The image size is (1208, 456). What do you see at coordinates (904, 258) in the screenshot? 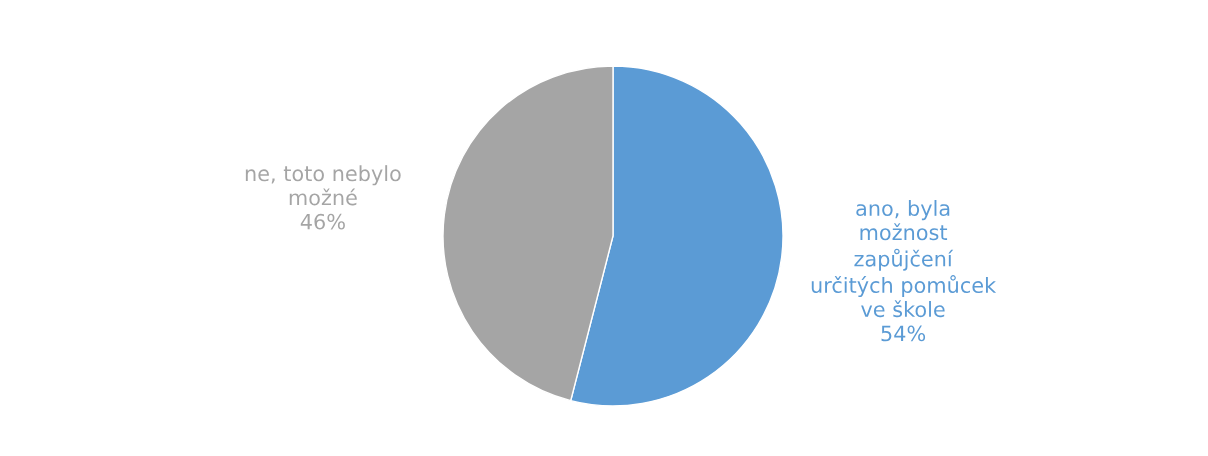
I see `slice-label: ano, byla možnost zapůjčení určitých pomůcek ve škole` at bounding box center [904, 258].